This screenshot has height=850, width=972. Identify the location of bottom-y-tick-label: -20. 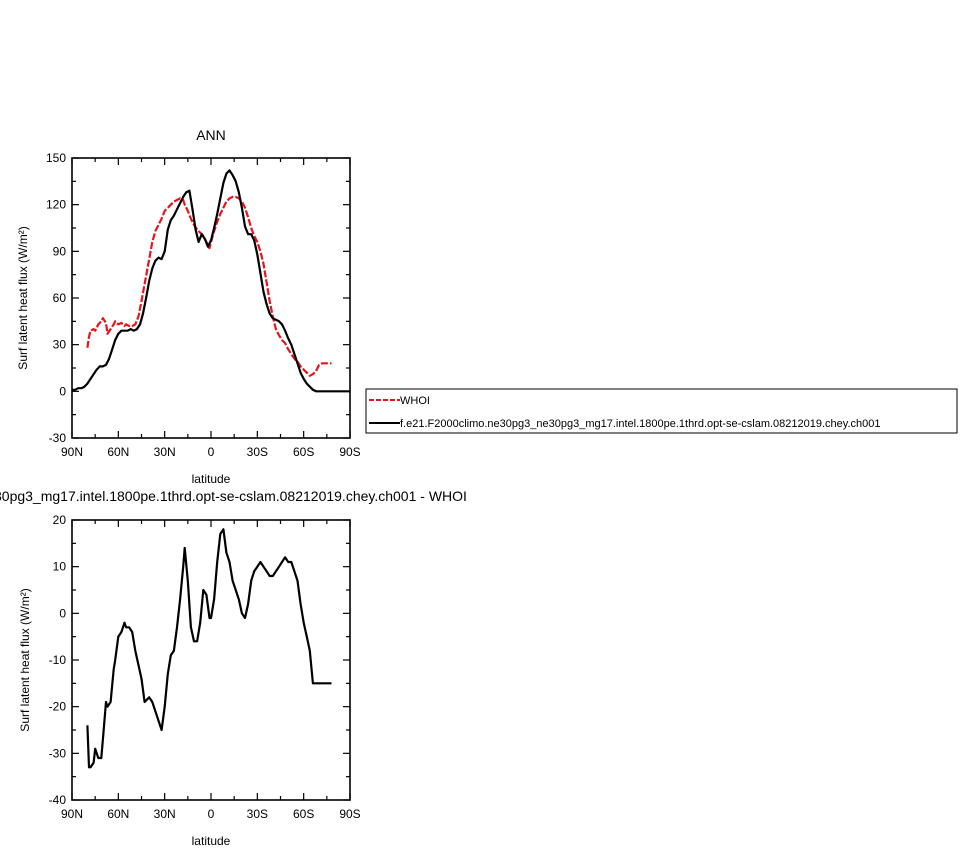
(58, 707).